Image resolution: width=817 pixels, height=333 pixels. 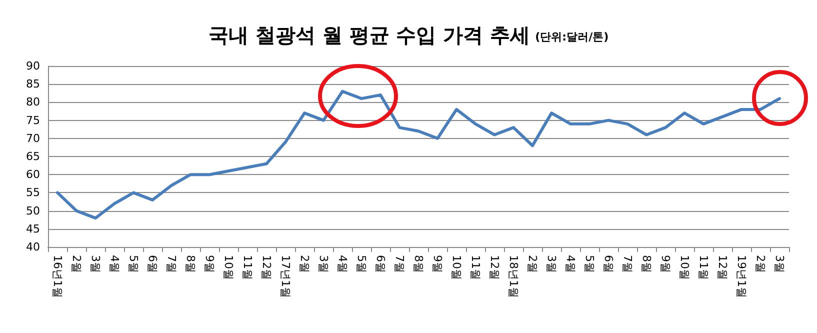 I want to click on y-tick-label: 75, so click(x=33, y=120).